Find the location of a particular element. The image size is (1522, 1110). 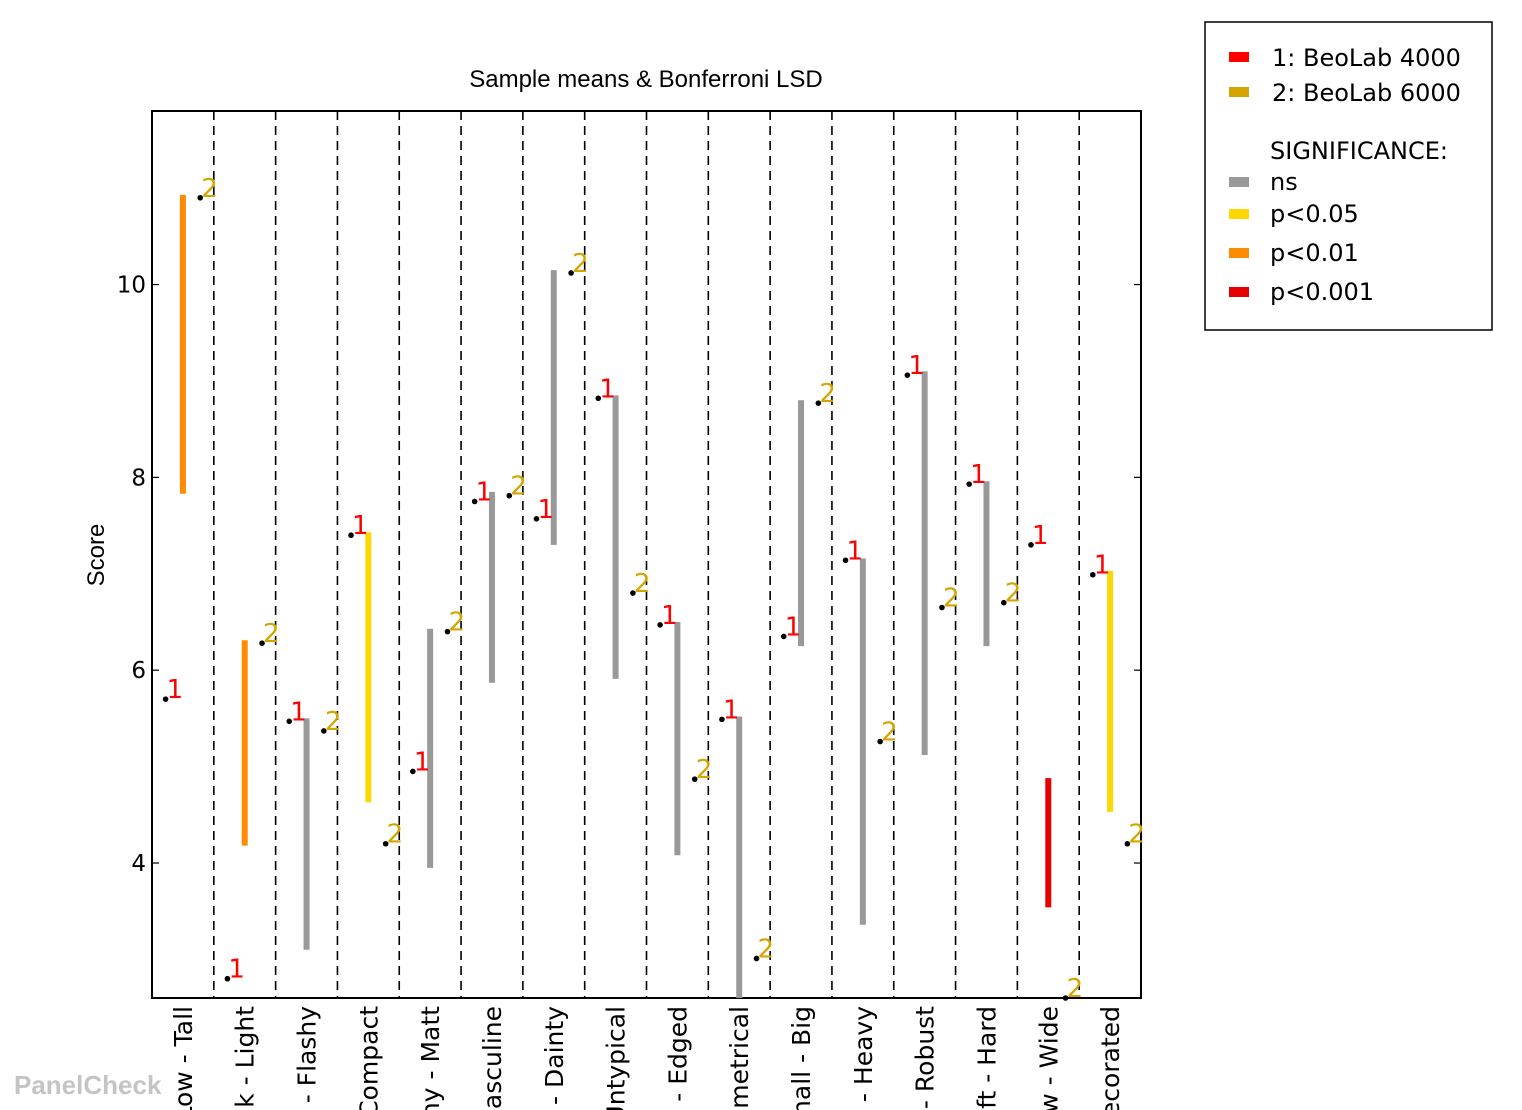

legend-label: 2: BeoLab 6000 is located at coordinates (1366, 93).